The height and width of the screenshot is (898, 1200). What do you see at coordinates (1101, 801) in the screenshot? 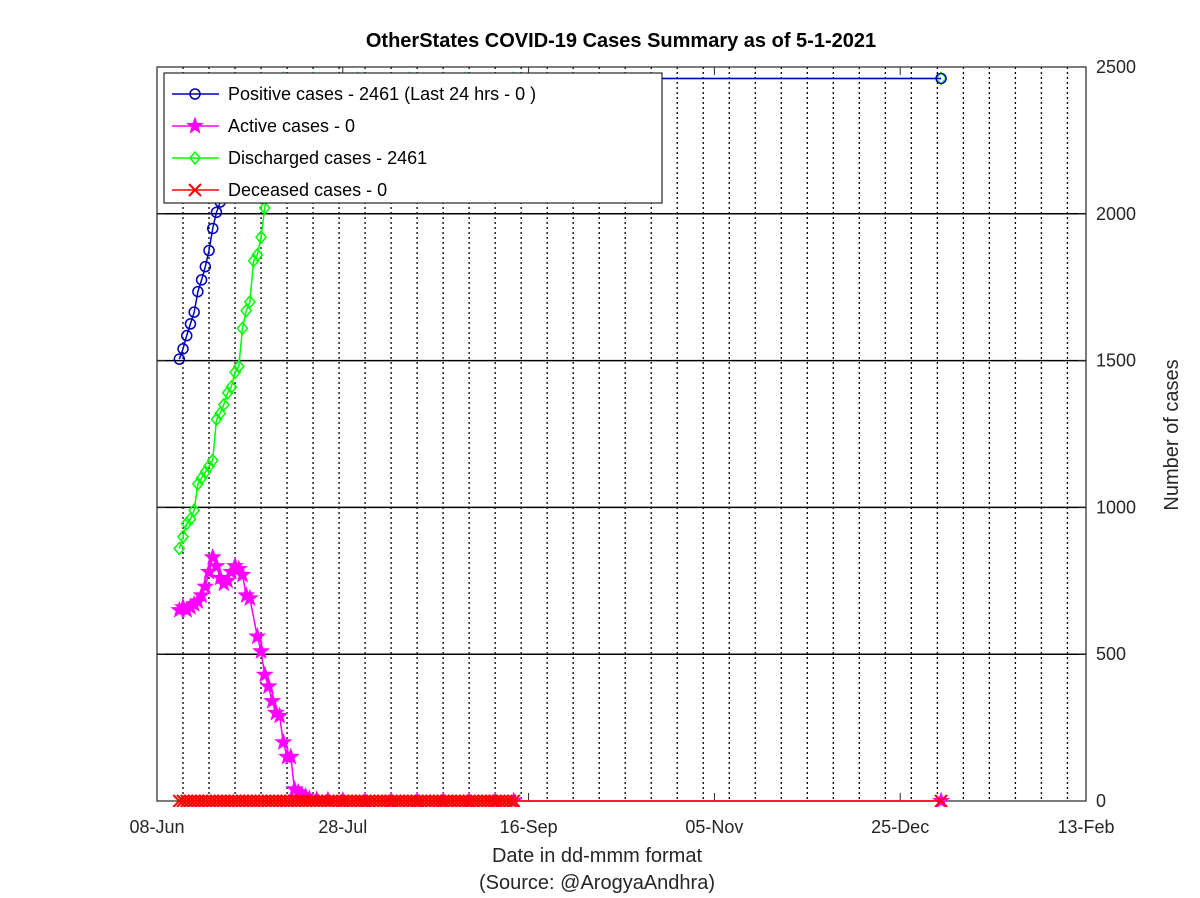
I see `y-tick-label: 0` at bounding box center [1101, 801].